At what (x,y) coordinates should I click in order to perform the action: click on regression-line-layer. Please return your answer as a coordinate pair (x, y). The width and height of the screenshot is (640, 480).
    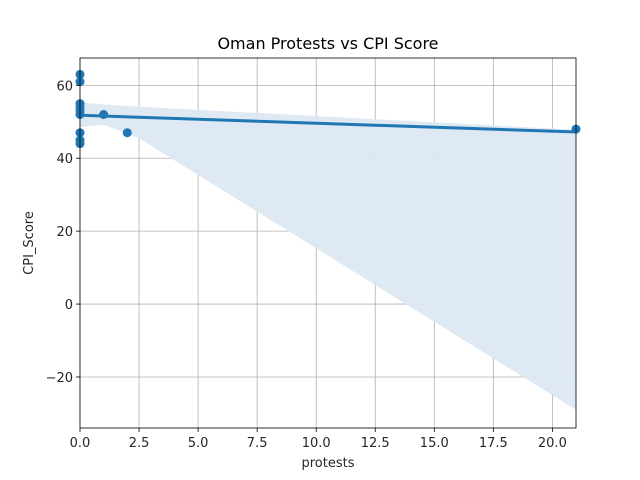
    Looking at the image, I should click on (328, 123).